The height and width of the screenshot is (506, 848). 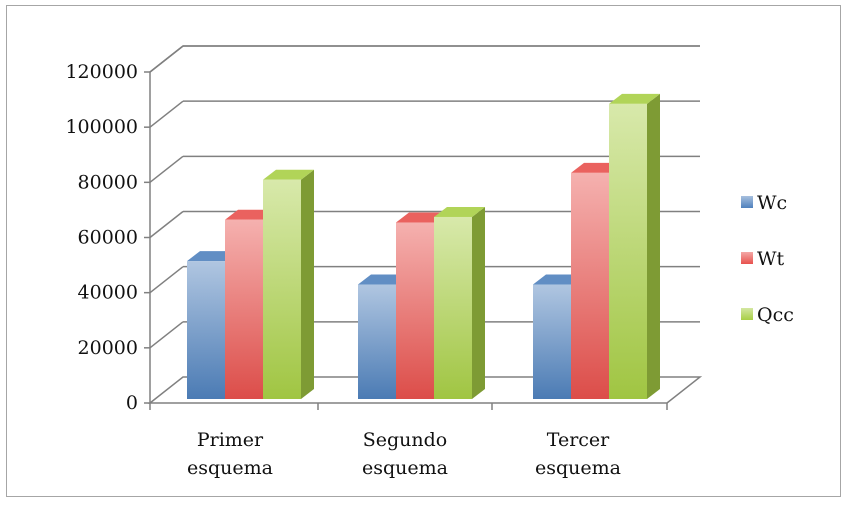 I want to click on y-tick-label: 60000, so click(x=108, y=238).